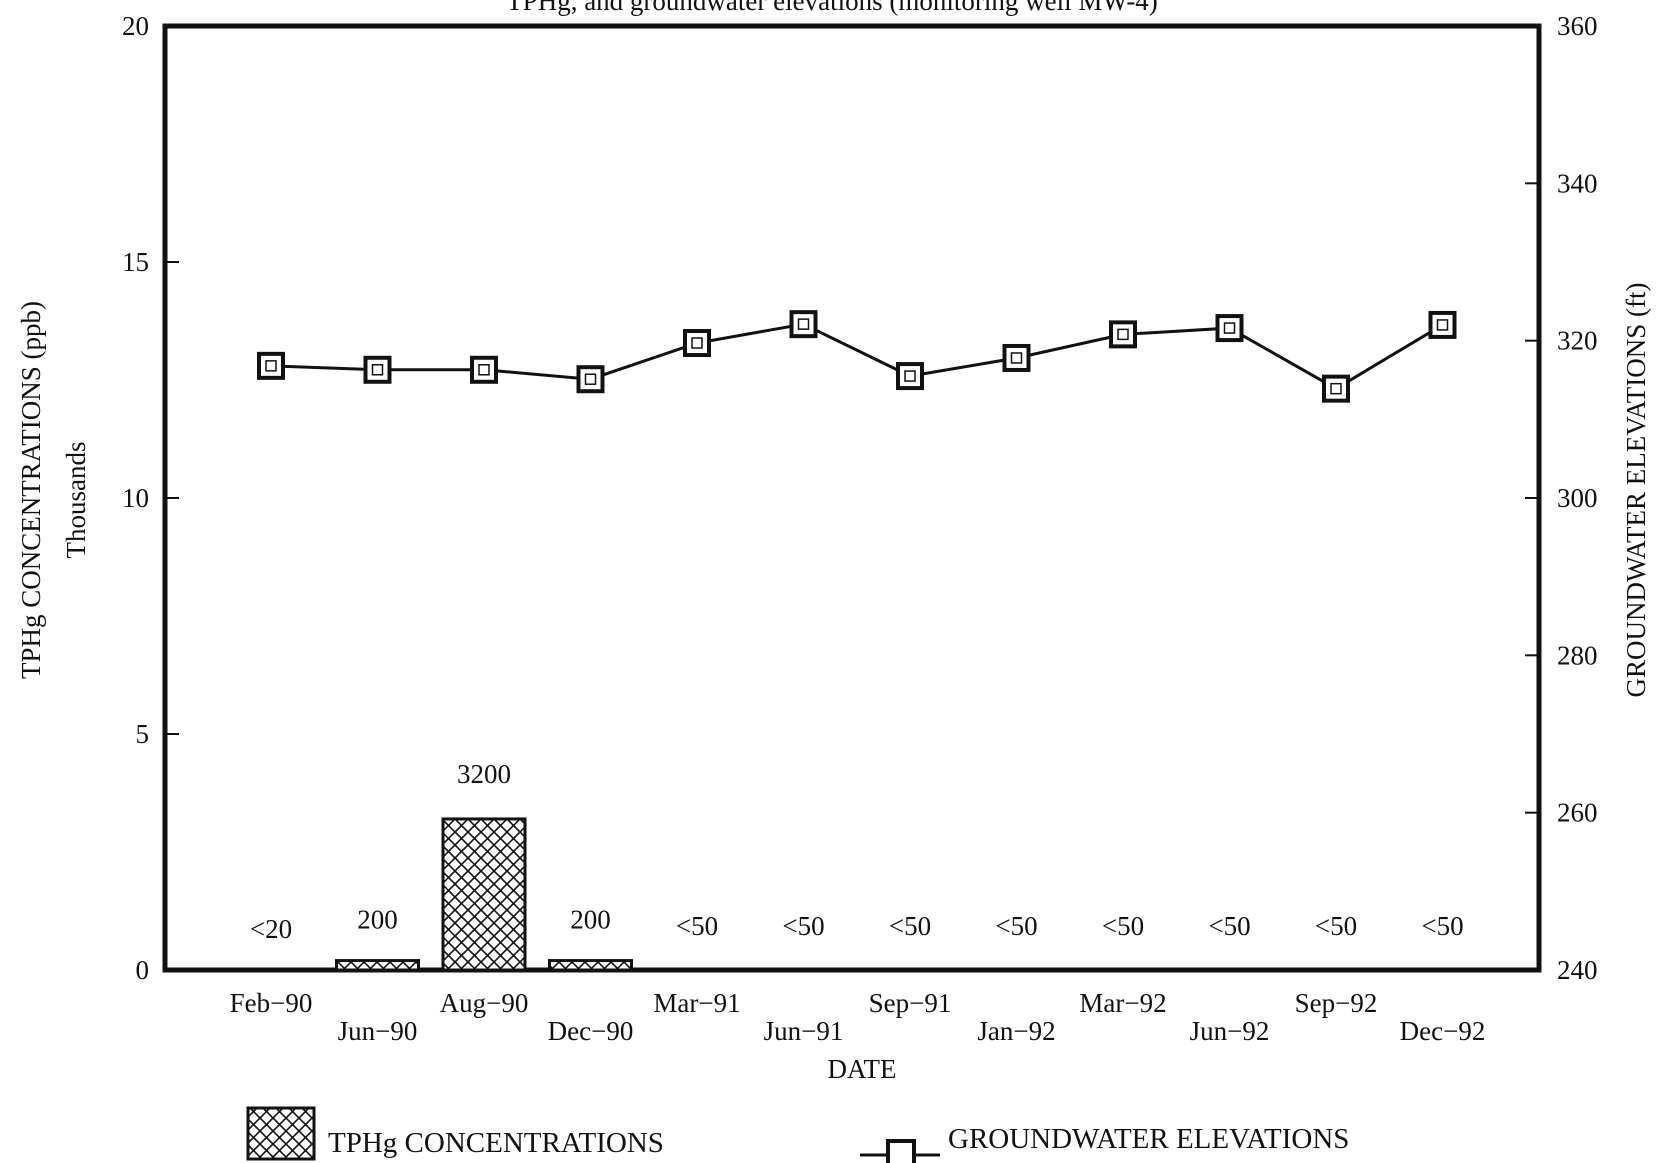 This screenshot has height=1163, width=1665. I want to click on x-tick-label: Feb−90, so click(271, 1003).